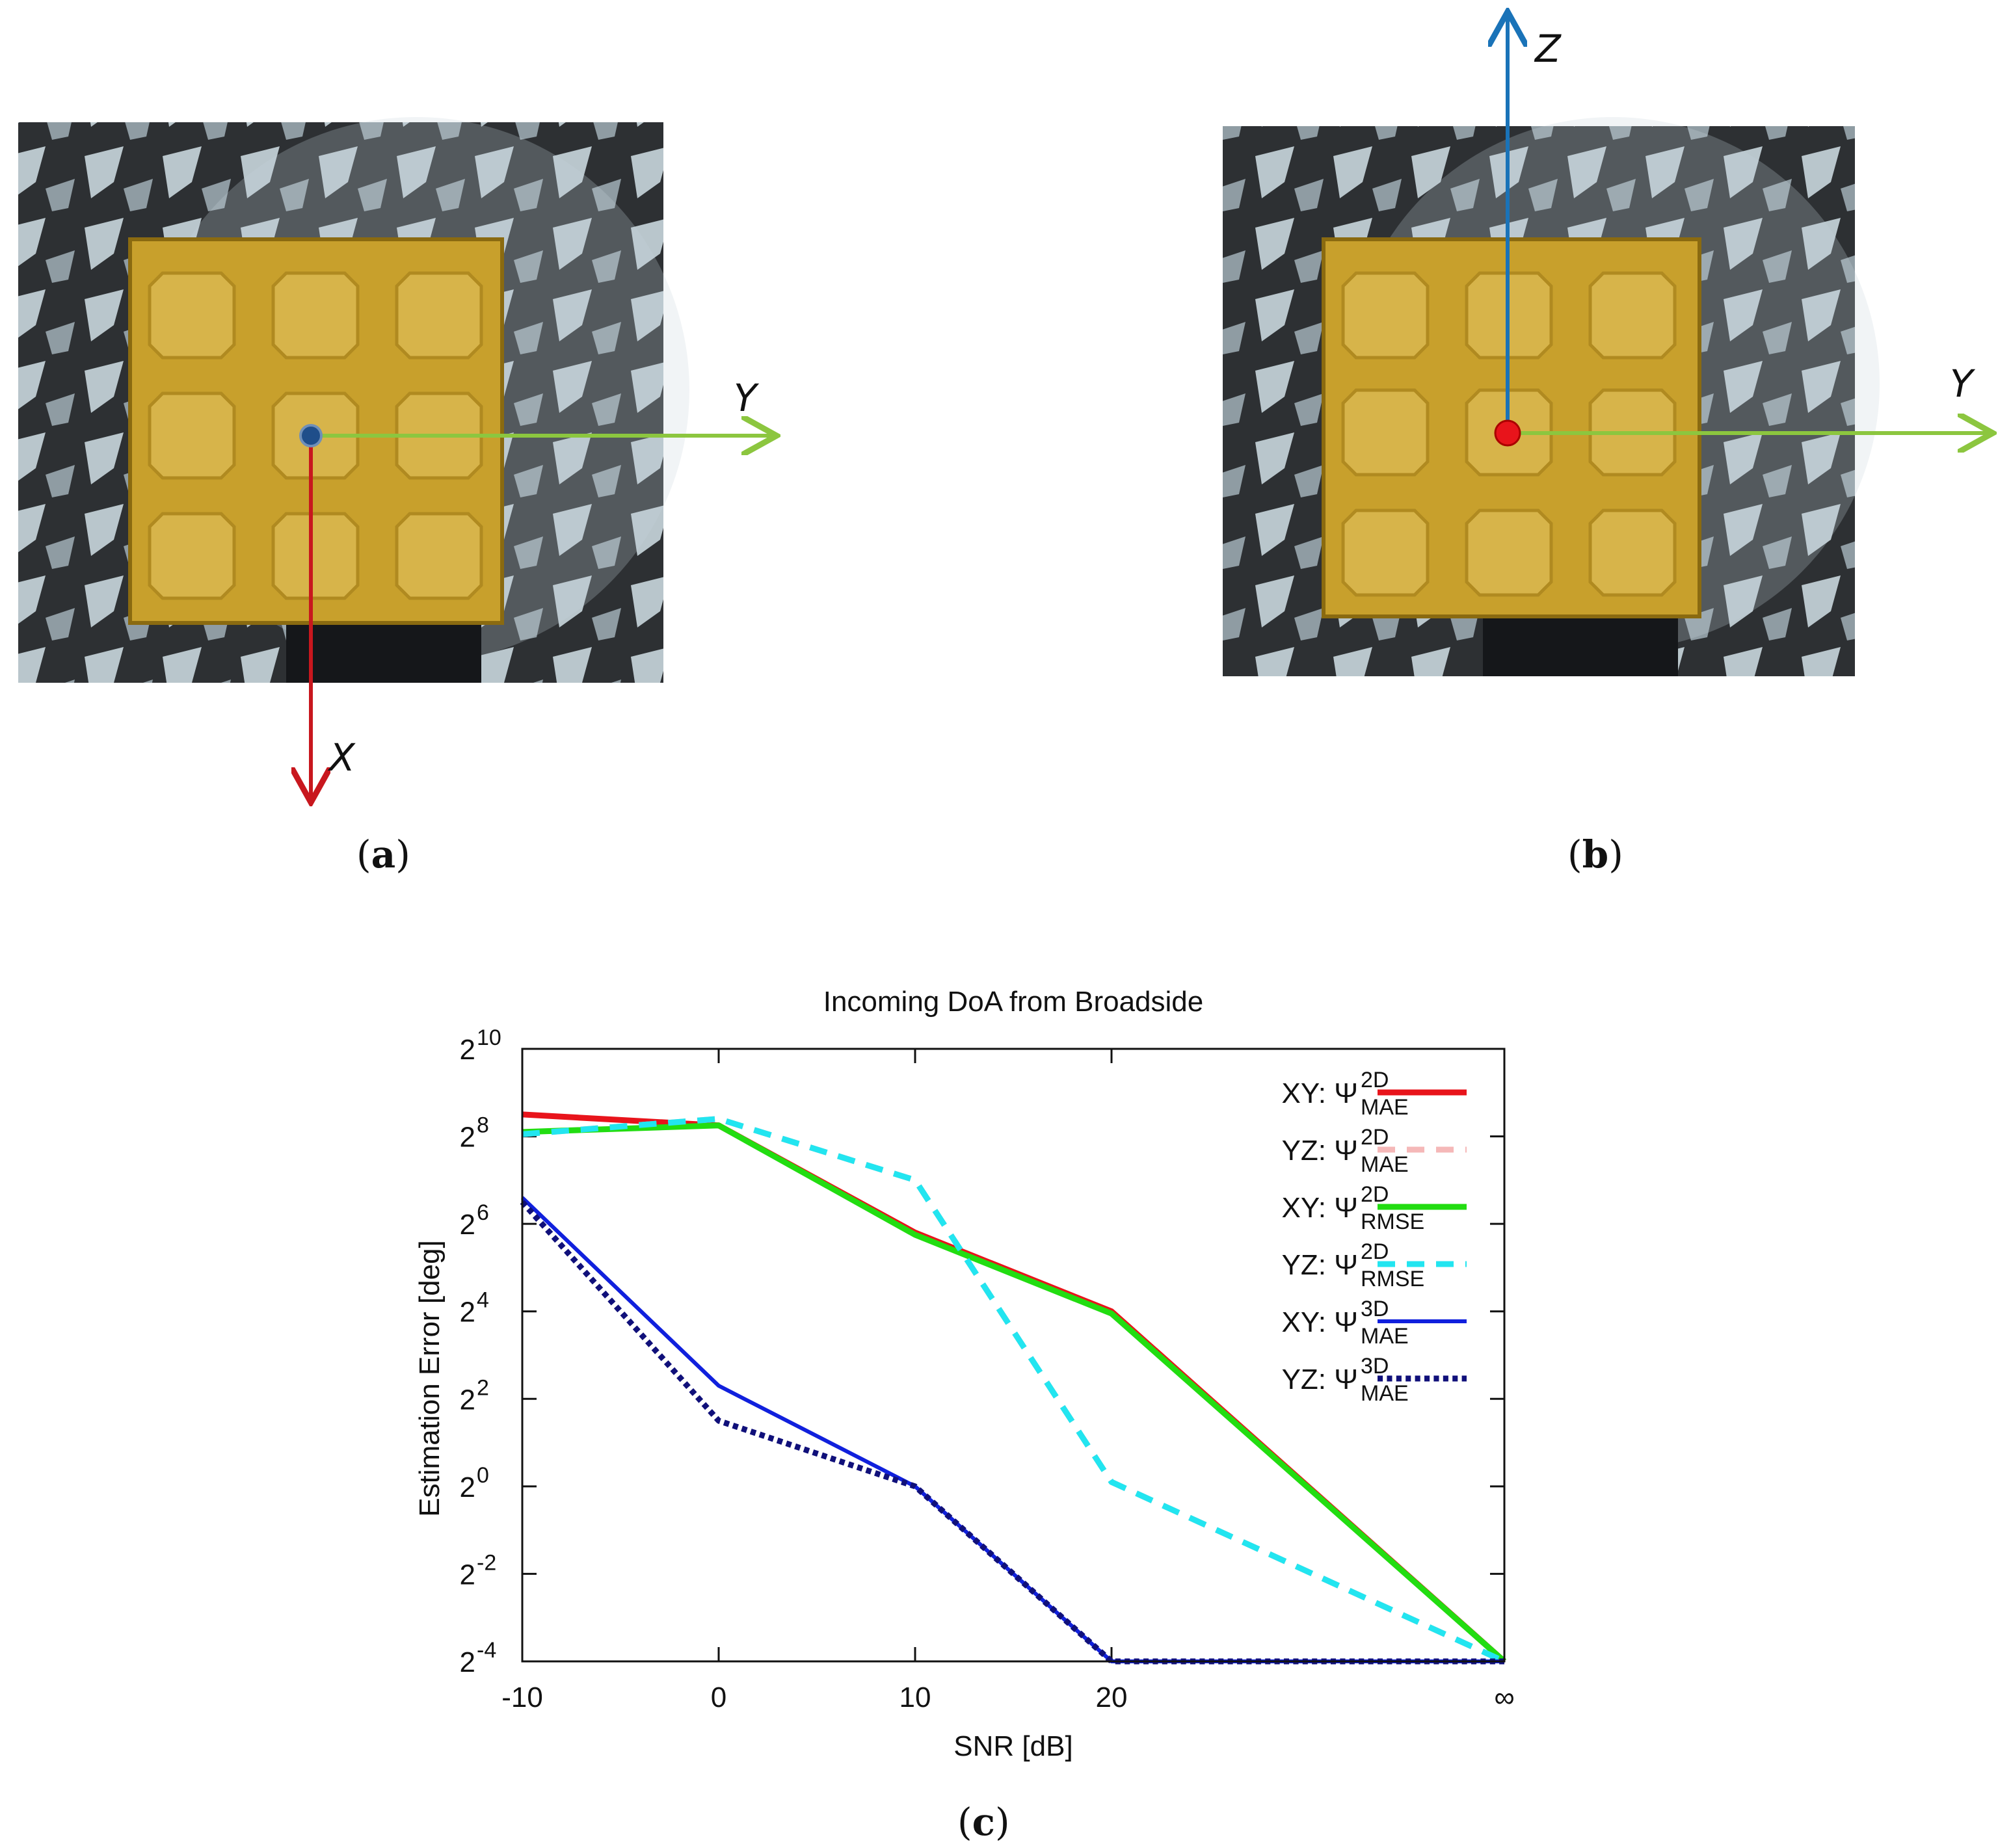  What do you see at coordinates (915, 1697) in the screenshot?
I see `x-tick-label: 10` at bounding box center [915, 1697].